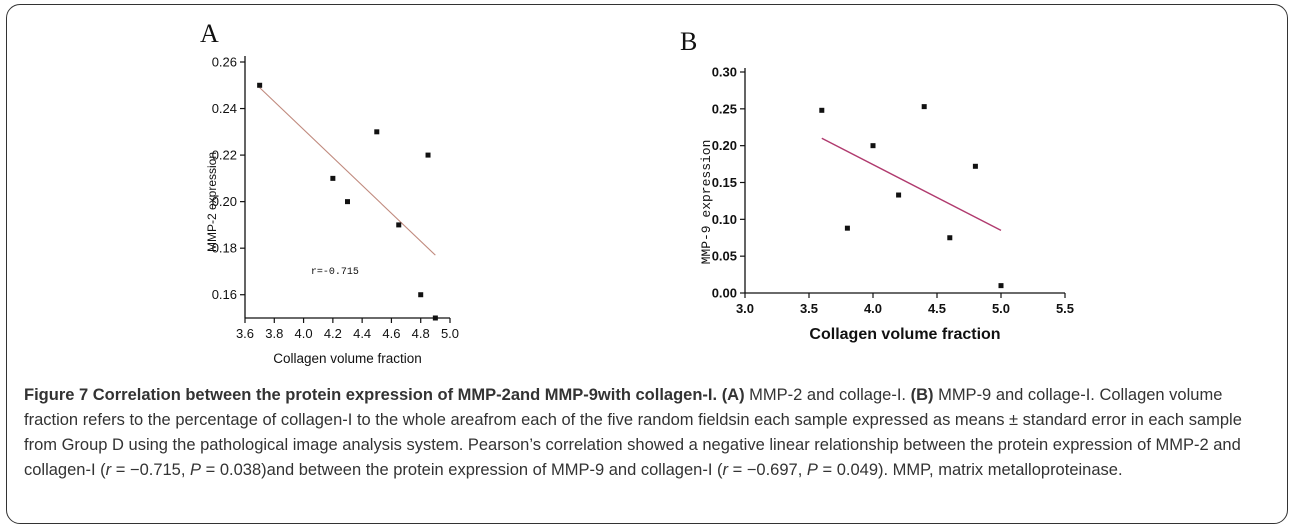 Image resolution: width=1290 pixels, height=524 pixels. I want to click on fit-line-a, so click(347, 171).